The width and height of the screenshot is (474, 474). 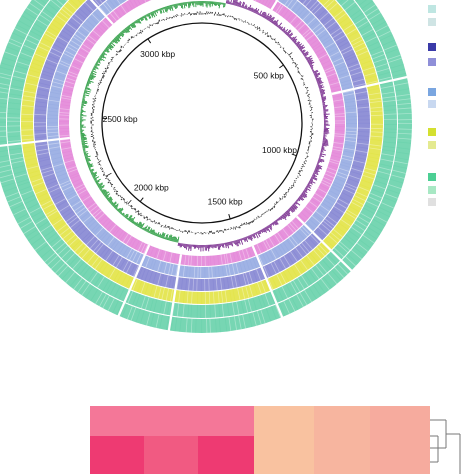 What do you see at coordinates (269, 75) in the screenshot?
I see `tick-label: 500 kbp` at bounding box center [269, 75].